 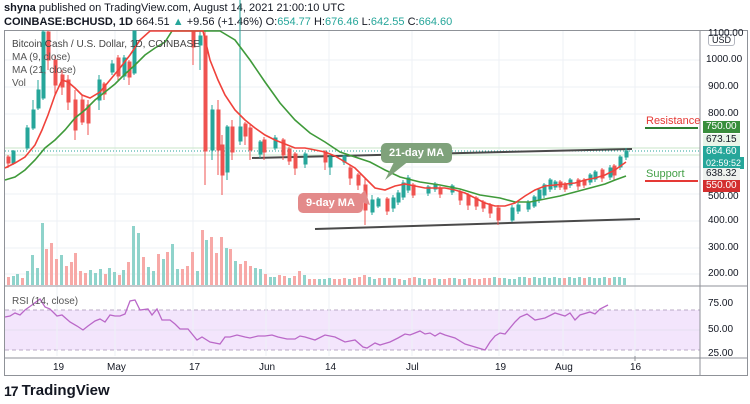 What do you see at coordinates (723, 86) in the screenshot?
I see `price-tick: 900.00` at bounding box center [723, 86].